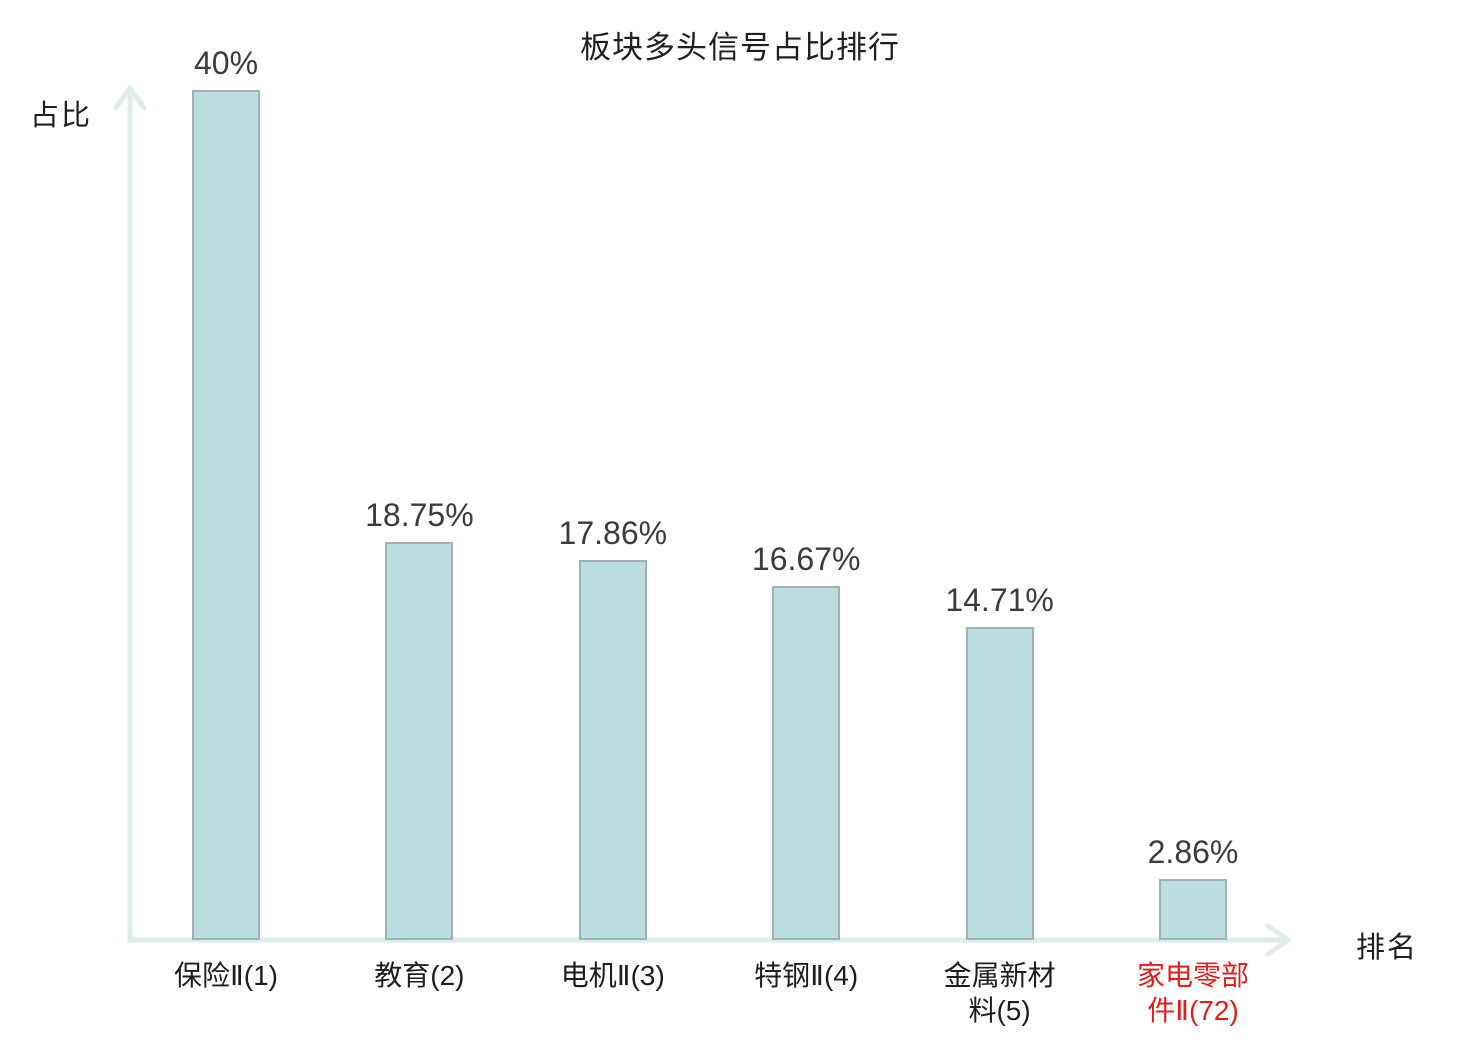  I want to click on chart-title: 板块多头信号占比排行, so click(740, 47).